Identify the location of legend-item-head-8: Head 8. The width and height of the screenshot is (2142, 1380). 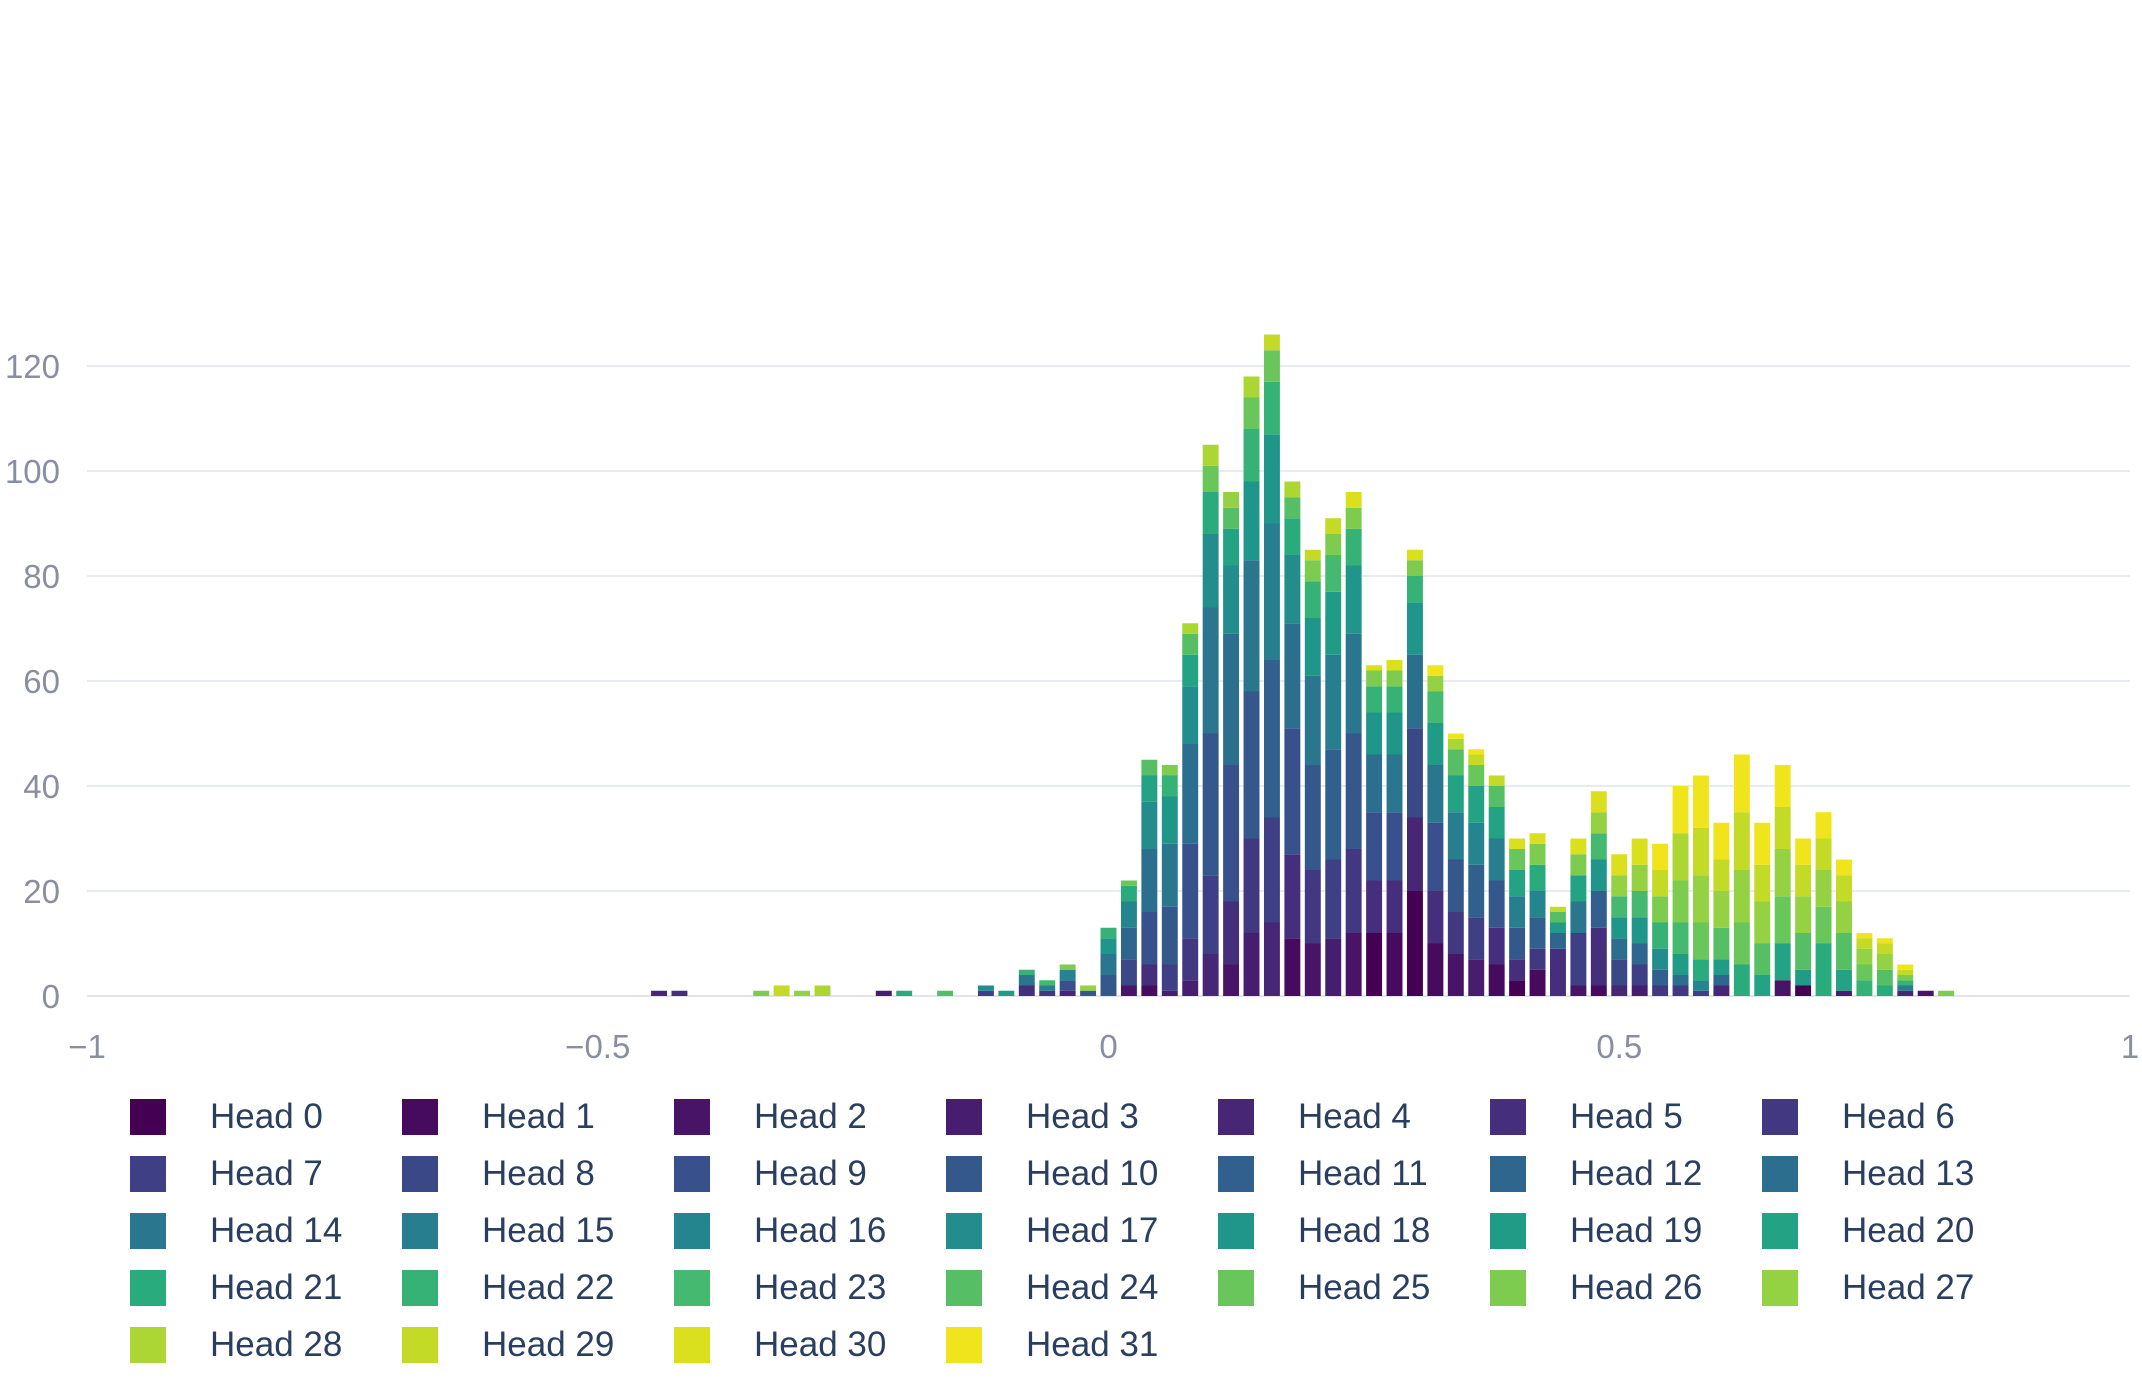
(538, 1173).